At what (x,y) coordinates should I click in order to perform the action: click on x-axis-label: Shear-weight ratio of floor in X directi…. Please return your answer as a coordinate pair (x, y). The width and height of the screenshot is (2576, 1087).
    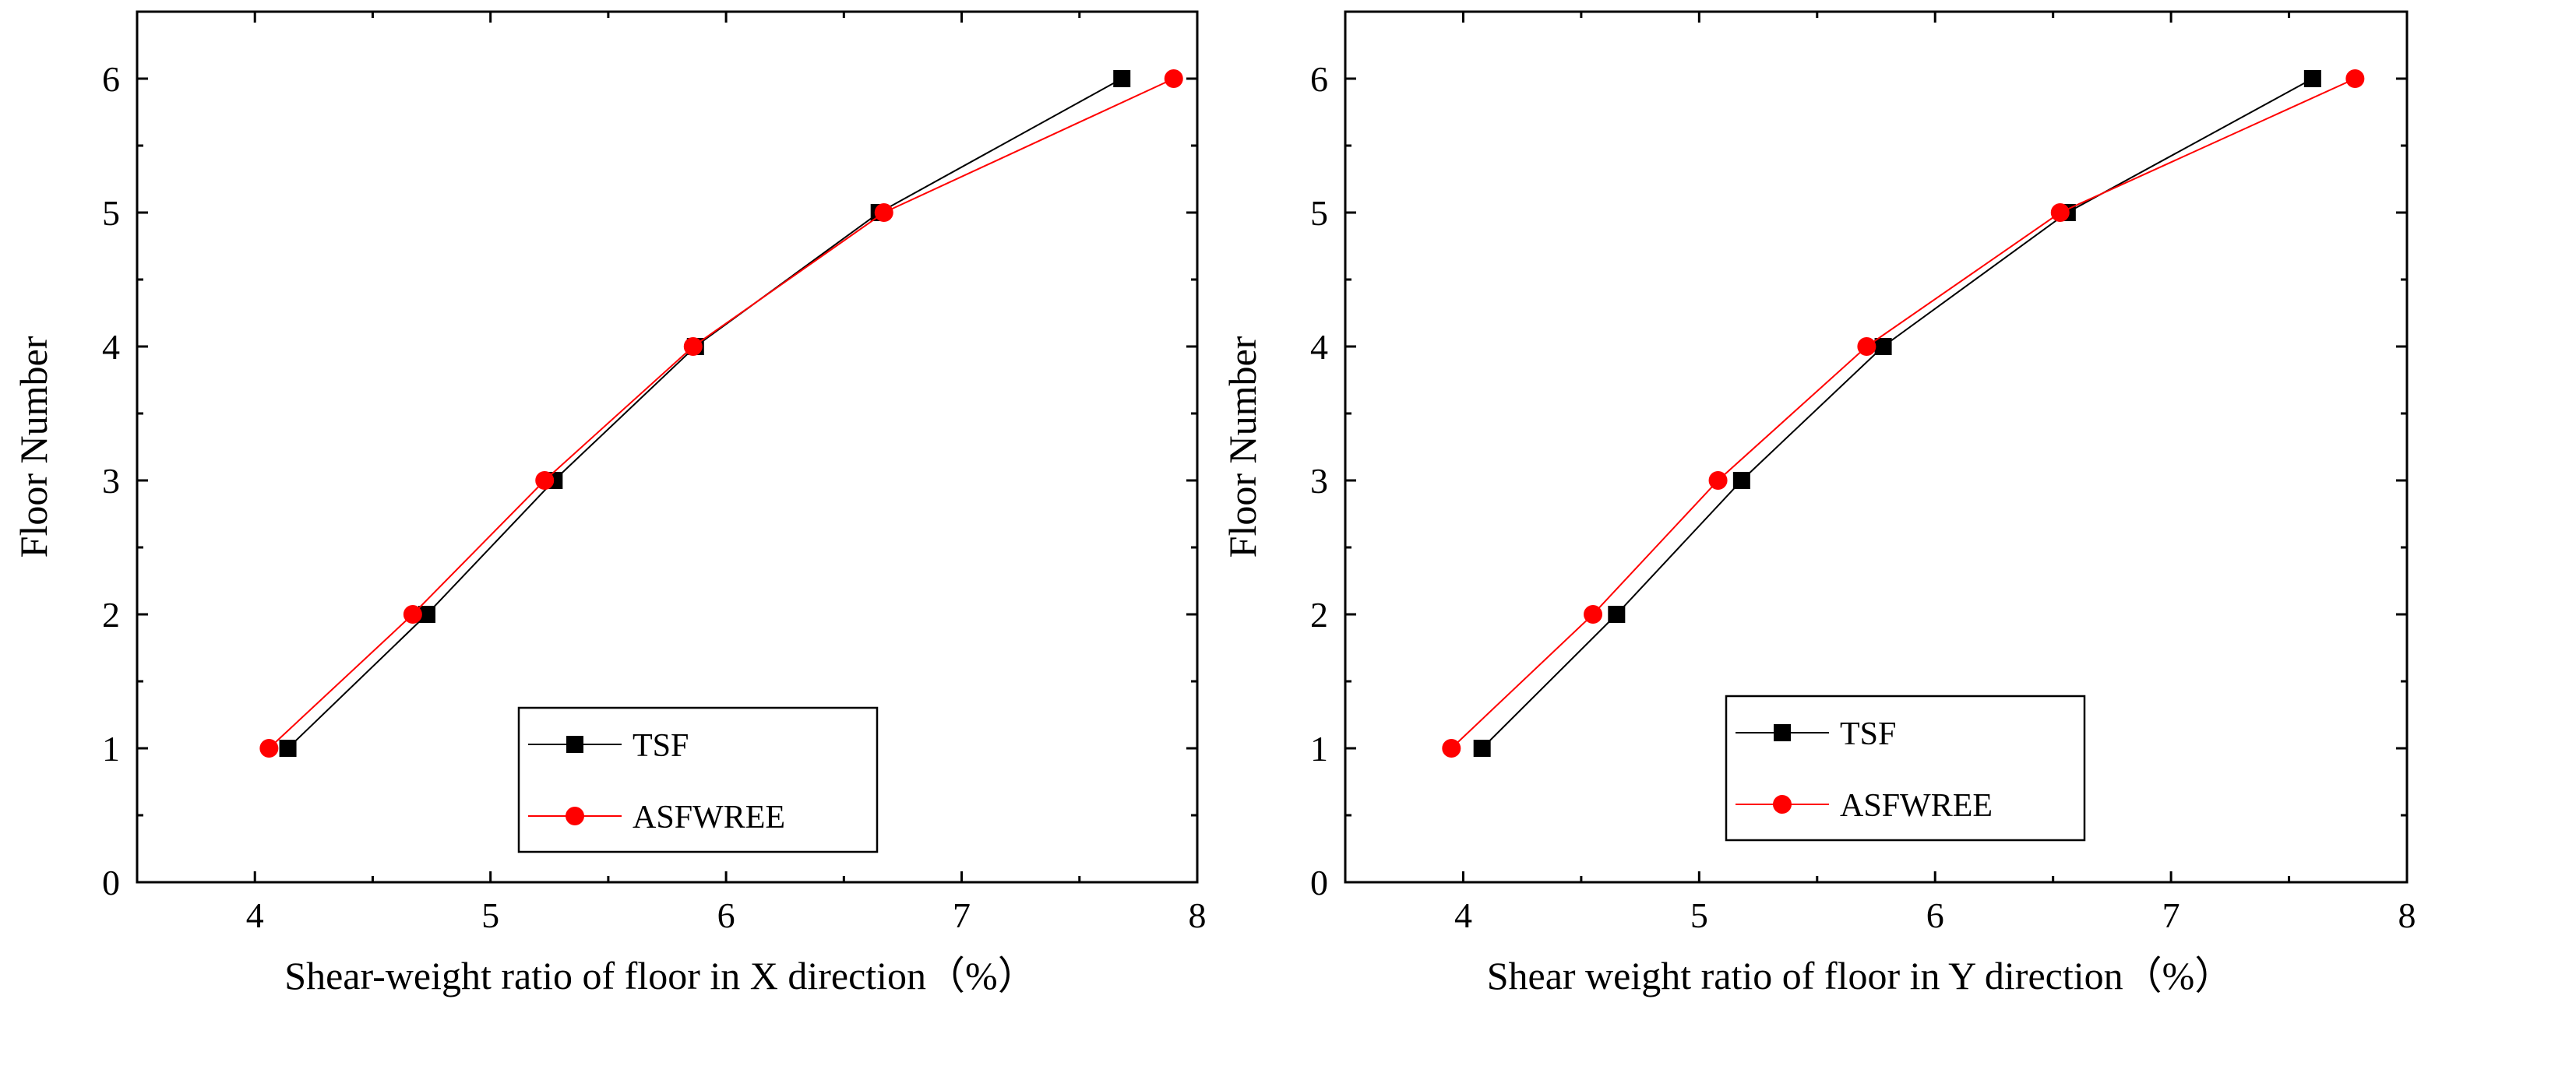
    Looking at the image, I should click on (660, 976).